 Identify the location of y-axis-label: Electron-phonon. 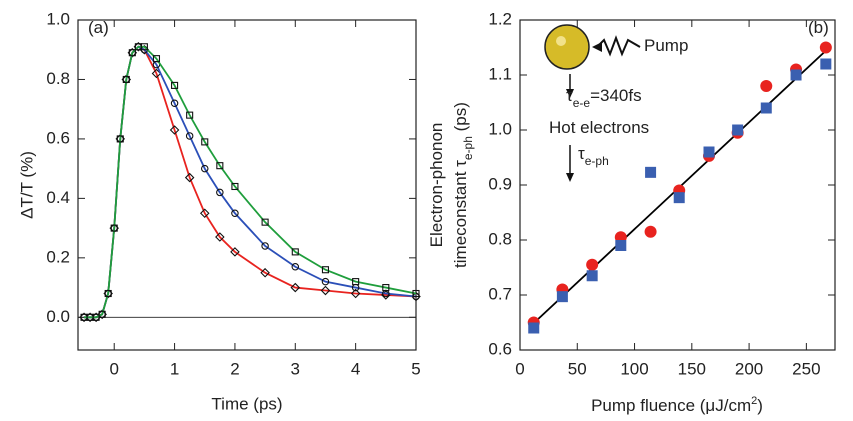
(436, 185).